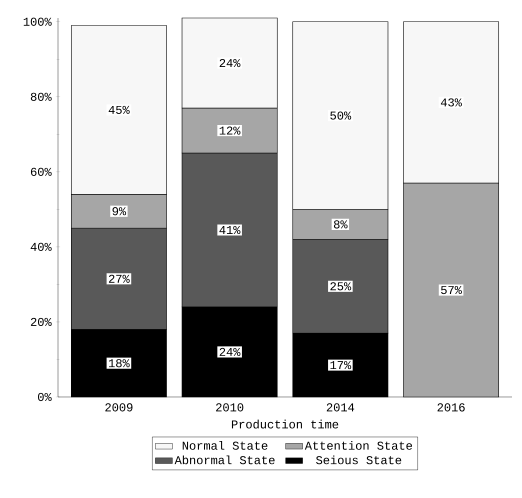 The height and width of the screenshot is (498, 522). What do you see at coordinates (341, 365) in the screenshot?
I see `data-label: 17%` at bounding box center [341, 365].